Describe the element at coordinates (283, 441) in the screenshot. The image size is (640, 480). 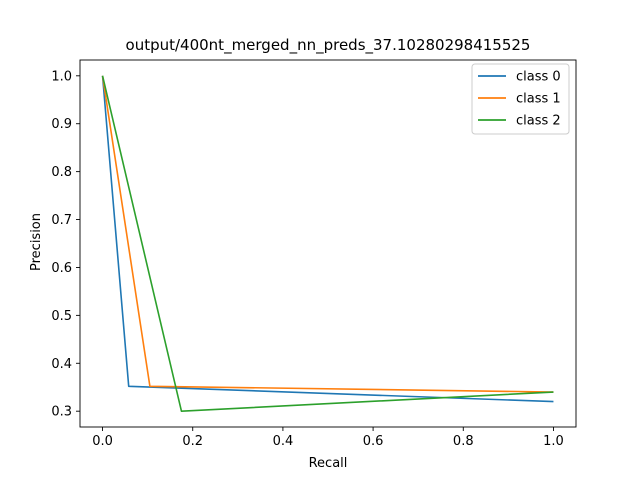
I see `x-tick-label: 0.4` at that location.